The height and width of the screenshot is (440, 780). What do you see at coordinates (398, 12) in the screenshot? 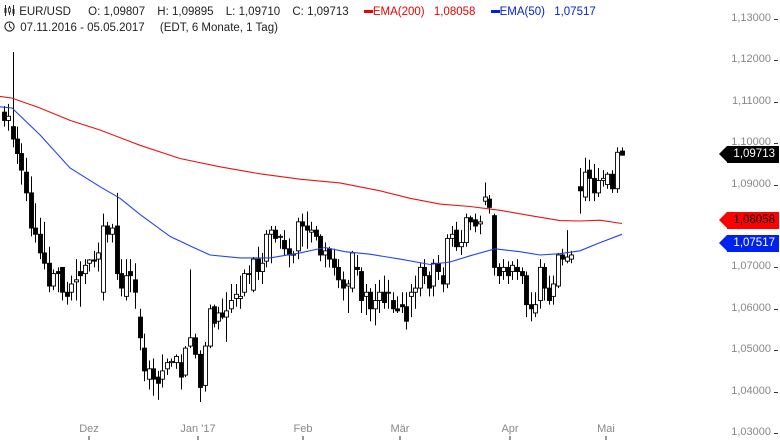
I see `ema200-legend-label: EMA(200)` at bounding box center [398, 12].